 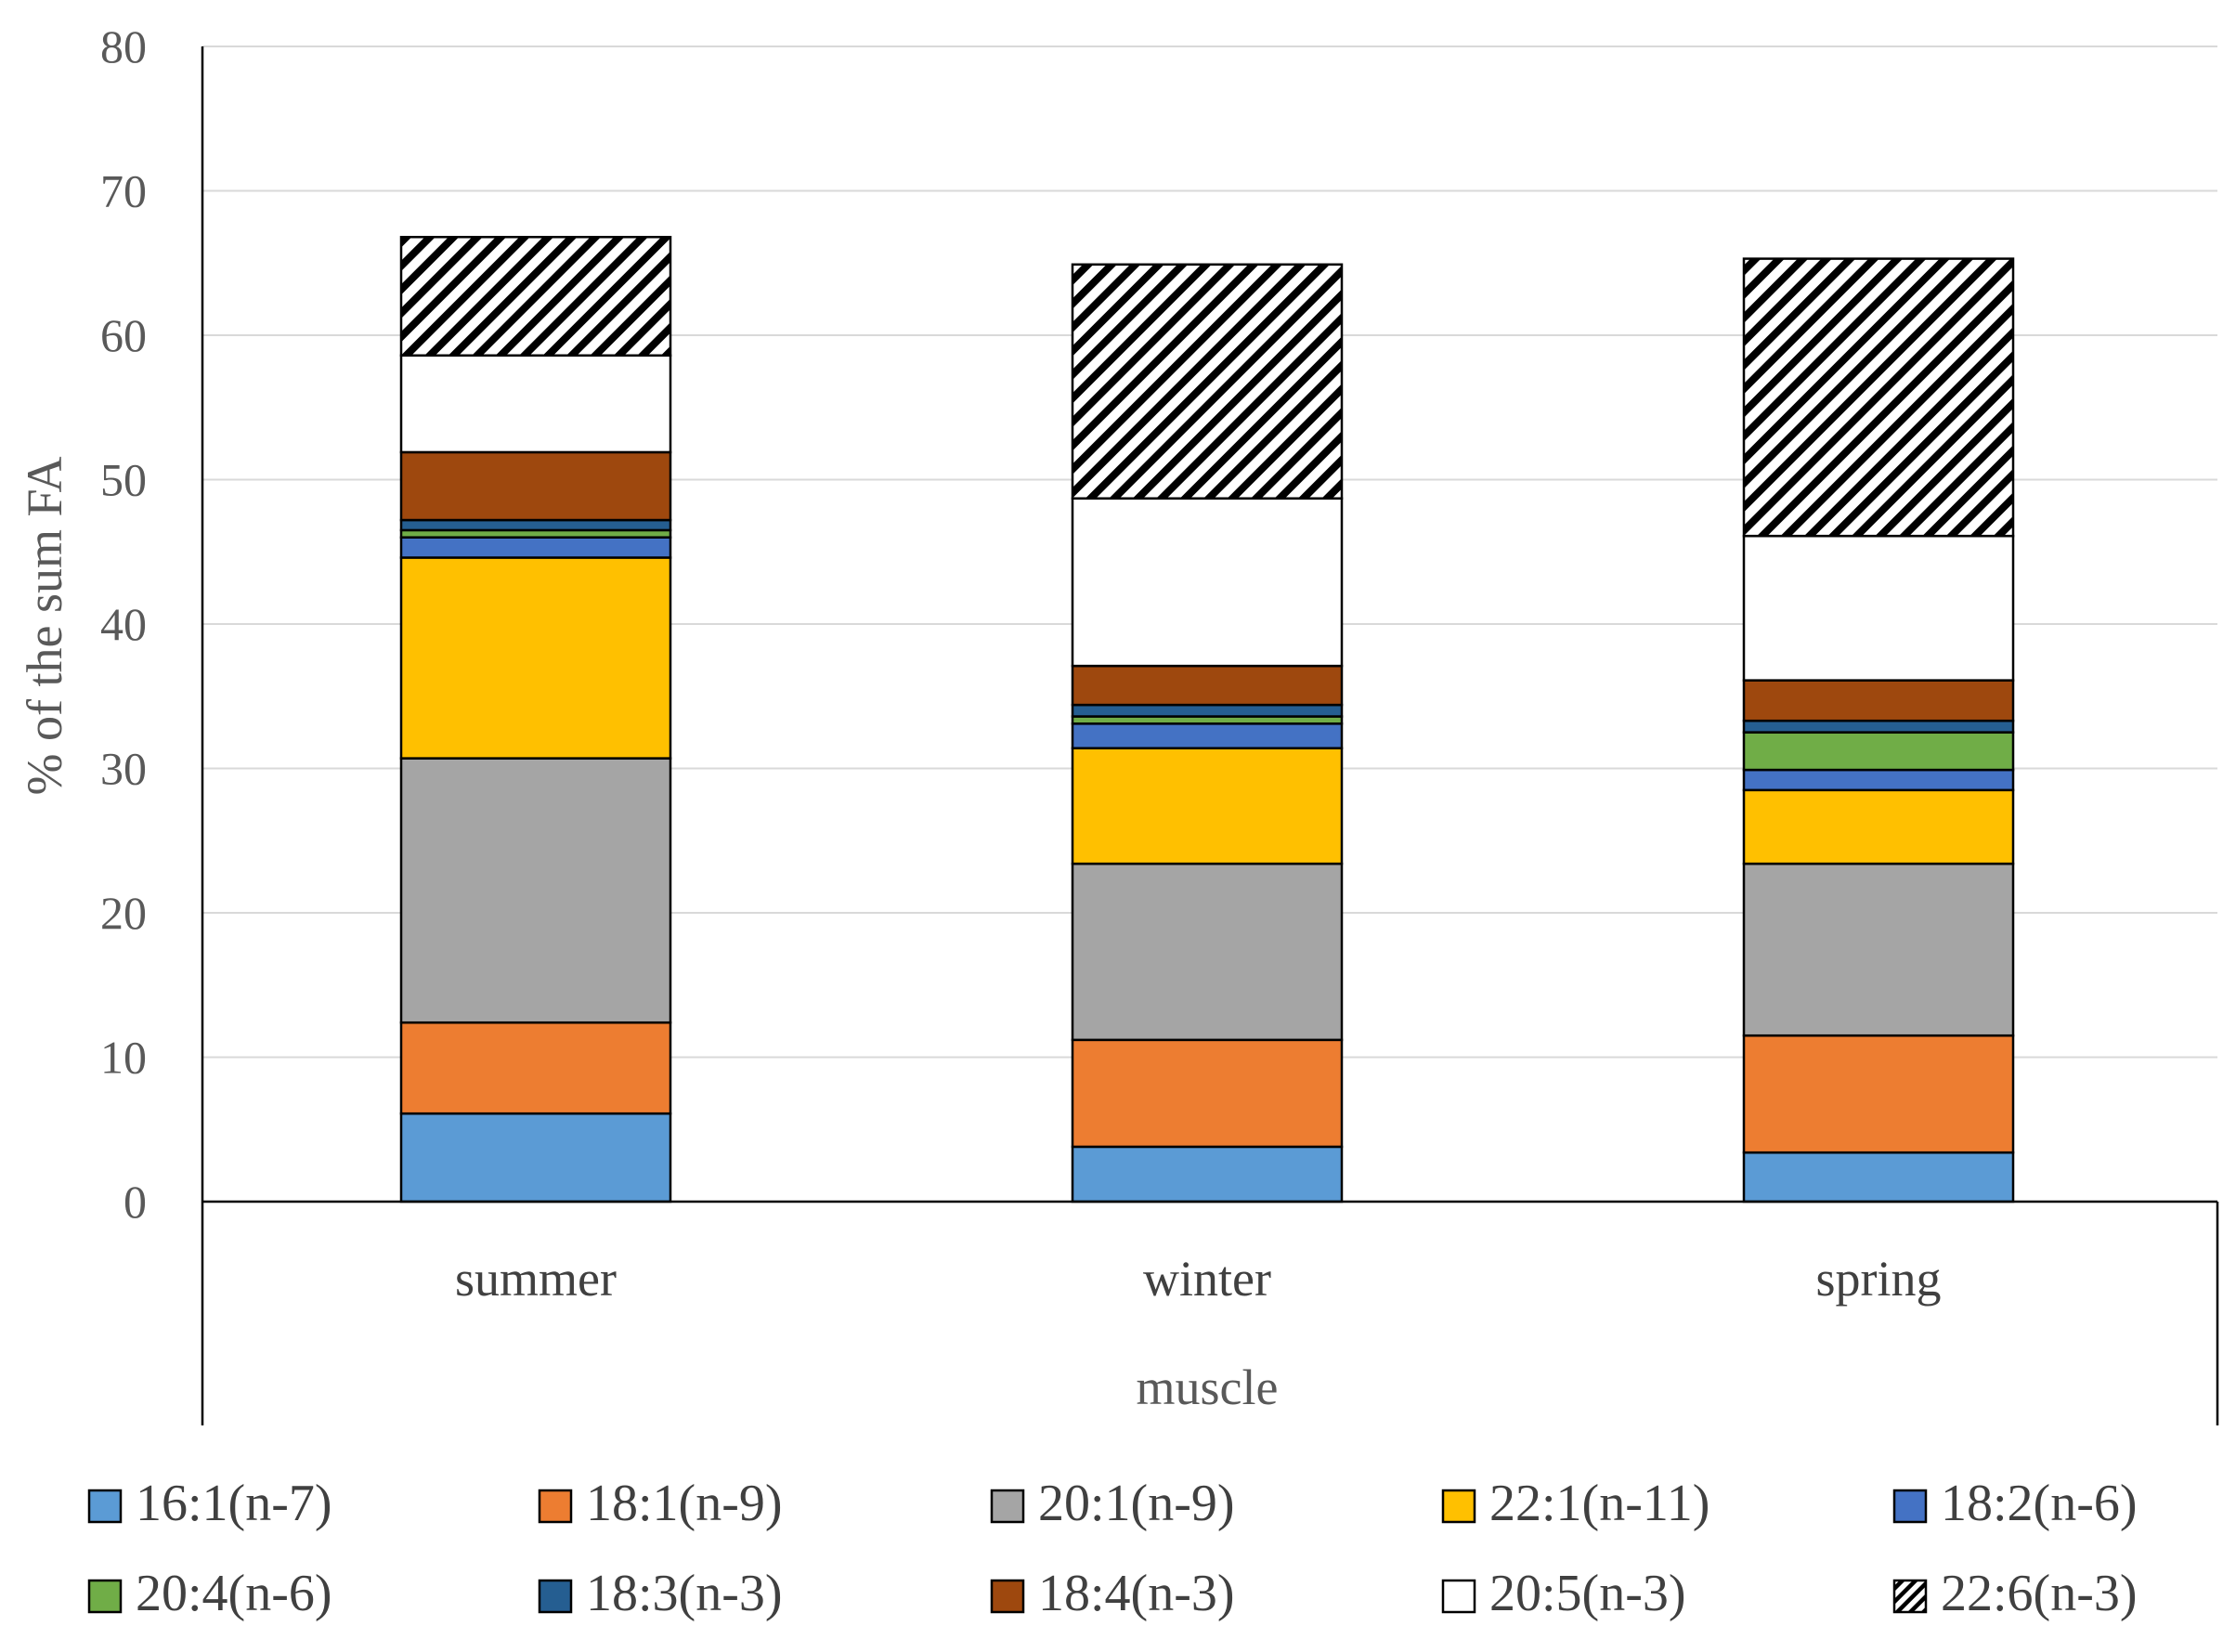 What do you see at coordinates (1136, 1594) in the screenshot?
I see `legend-label: 18:4(n-3)` at bounding box center [1136, 1594].